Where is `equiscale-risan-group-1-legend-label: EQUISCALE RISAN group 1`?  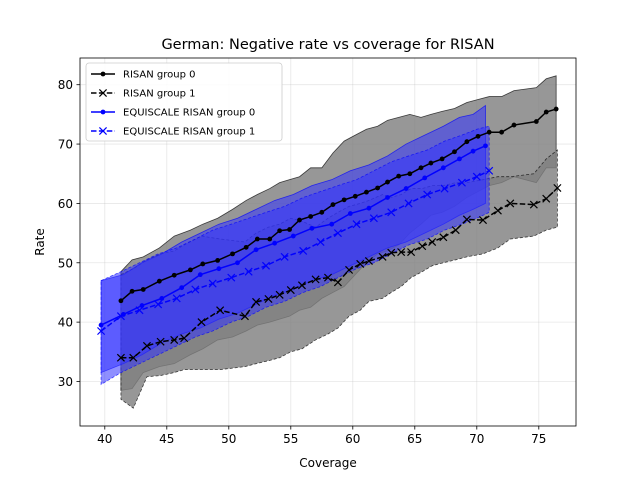
equiscale-risan-group-1-legend-label: EQUISCALE RISAN group 1 is located at coordinates (189, 132).